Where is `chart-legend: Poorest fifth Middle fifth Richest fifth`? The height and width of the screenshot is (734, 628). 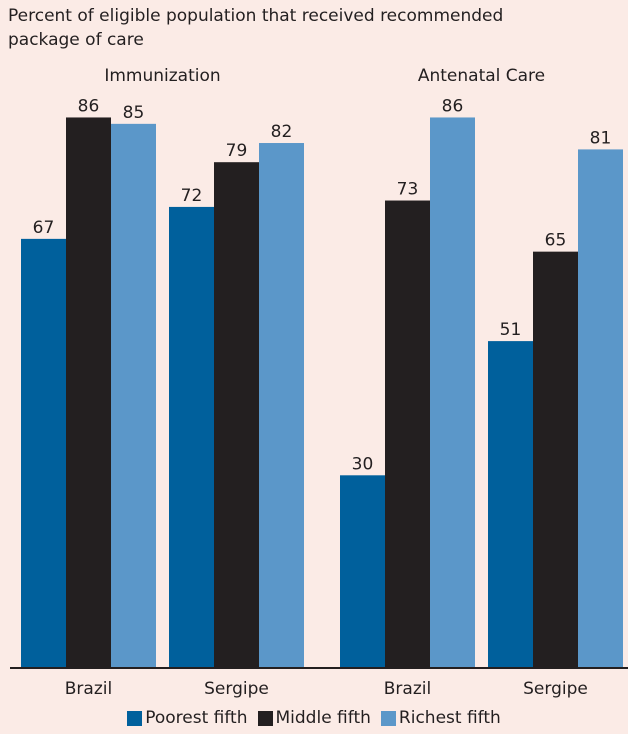
chart-legend: Poorest fifth Middle fifth Richest fifth is located at coordinates (314, 718).